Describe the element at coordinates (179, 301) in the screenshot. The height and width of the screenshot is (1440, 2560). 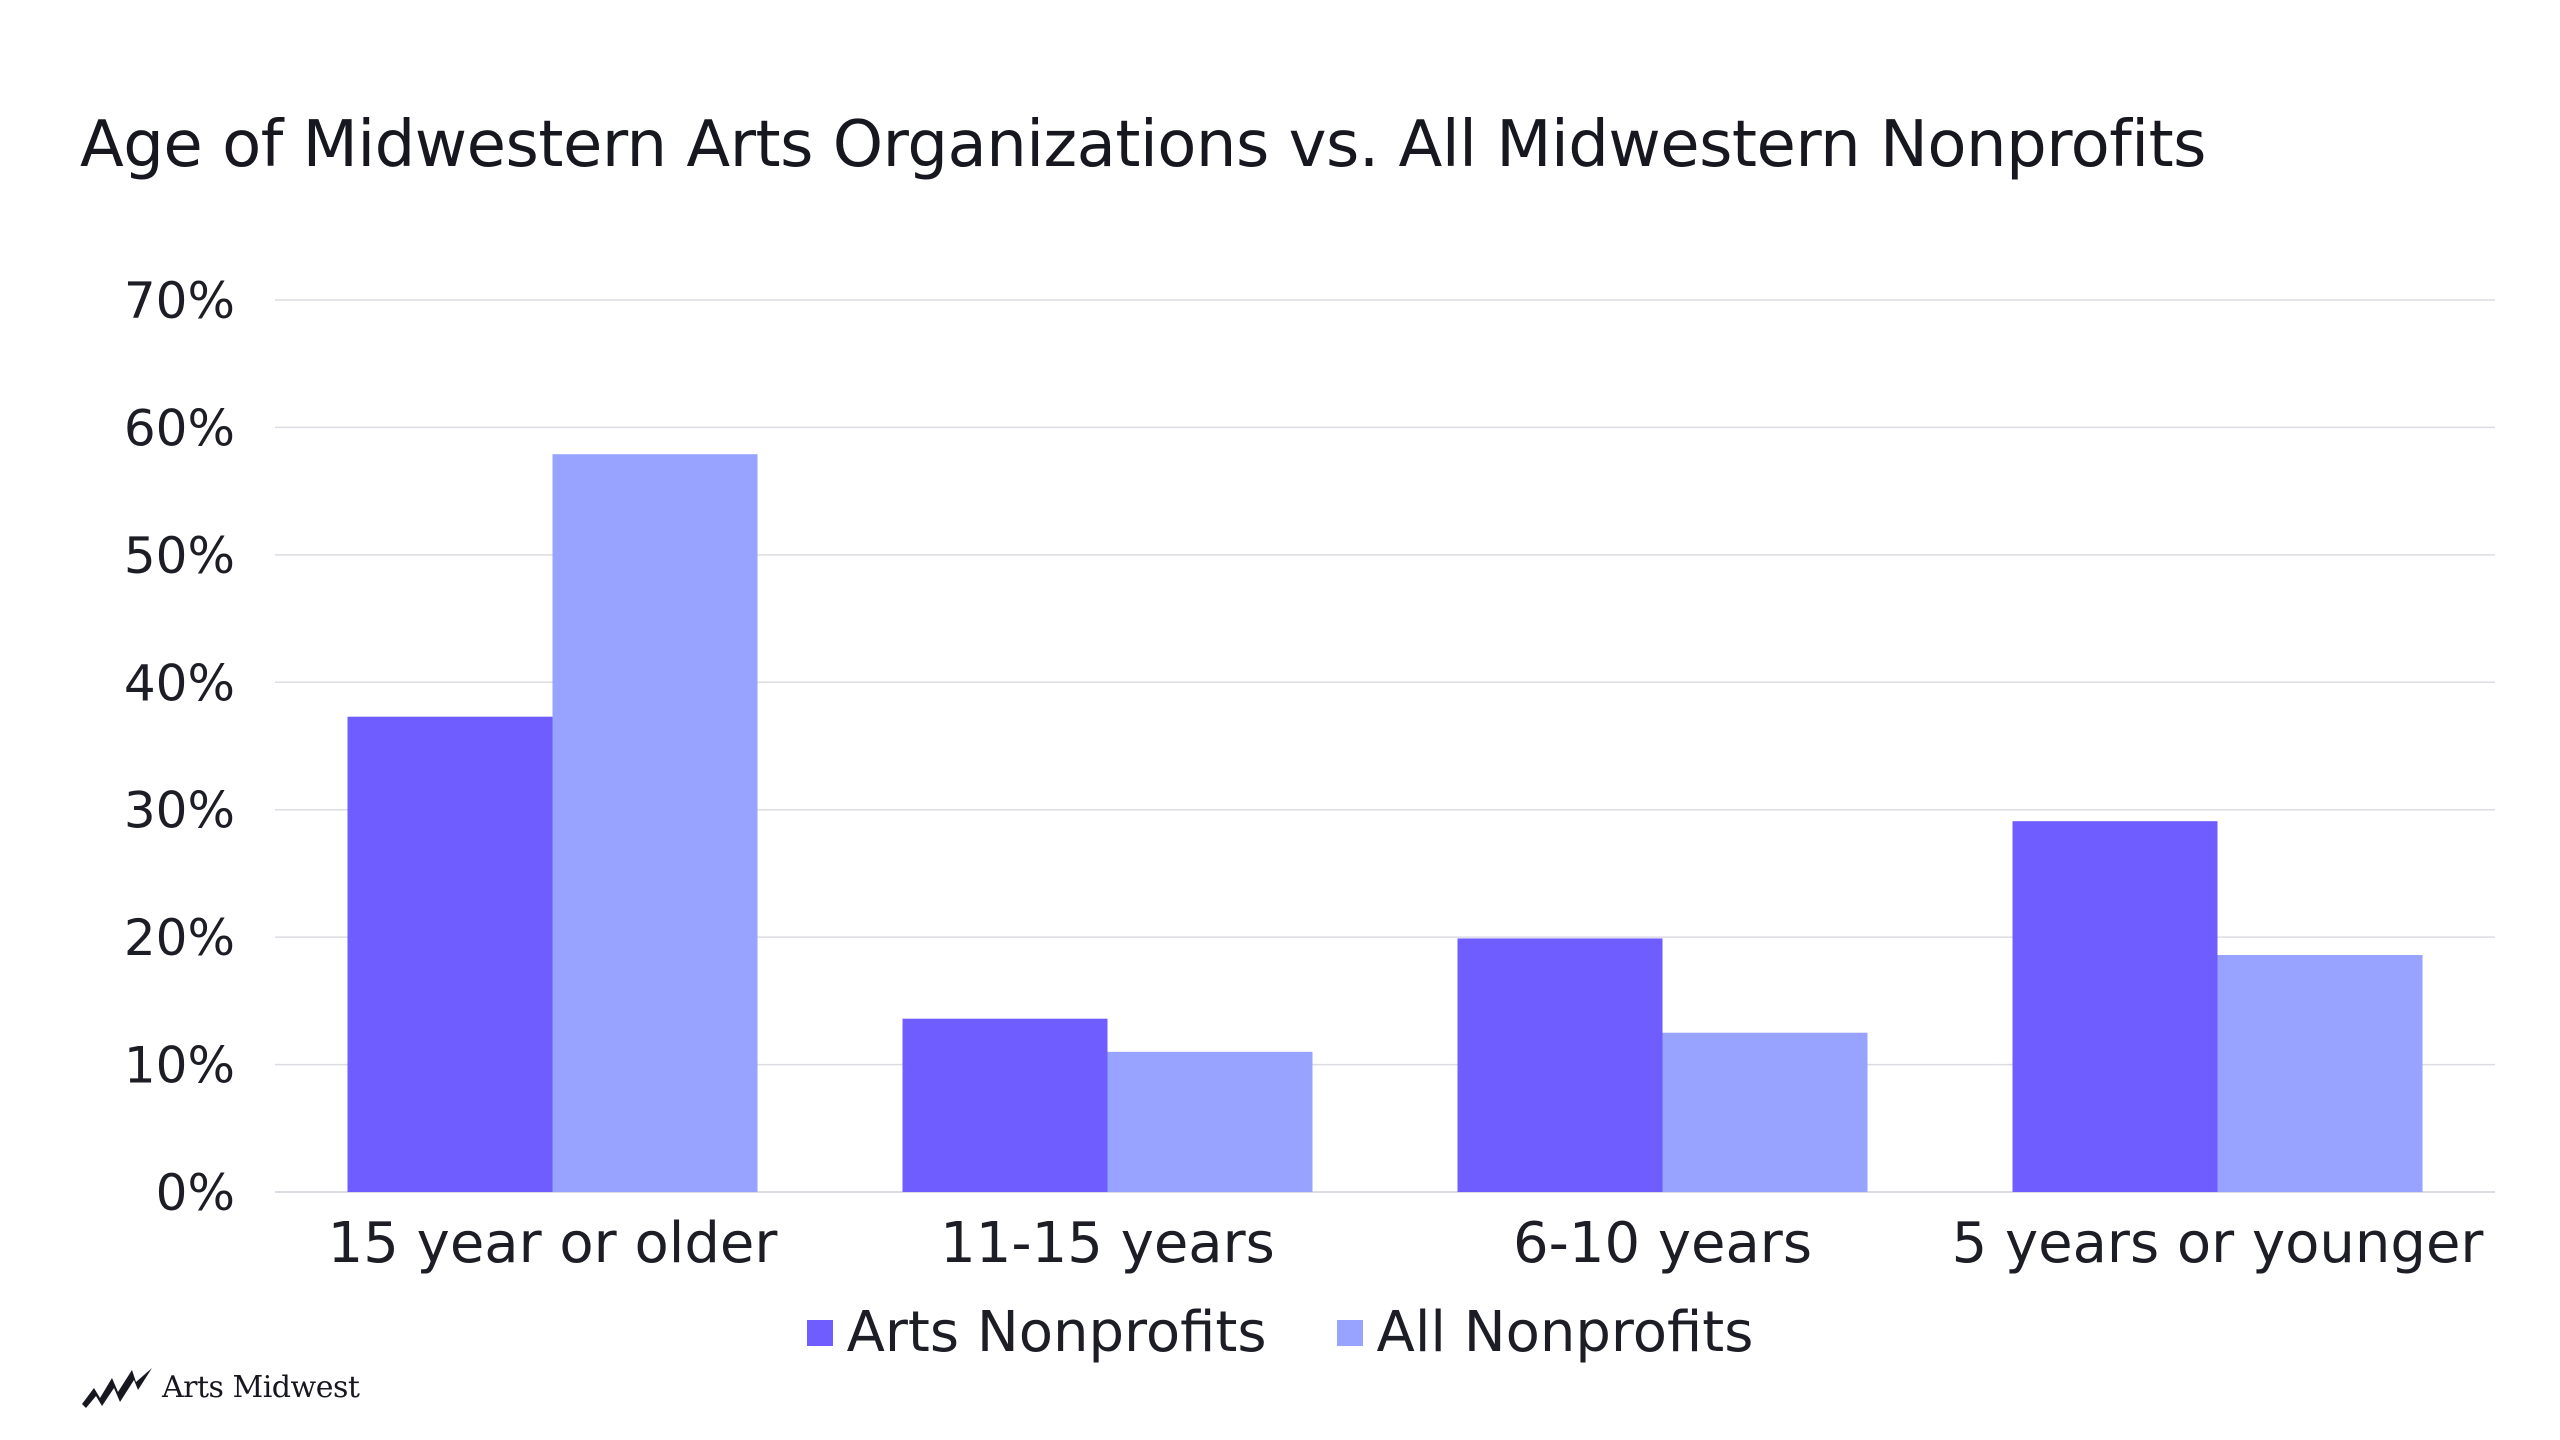
I see `y-tick-label-70: 70%` at that location.